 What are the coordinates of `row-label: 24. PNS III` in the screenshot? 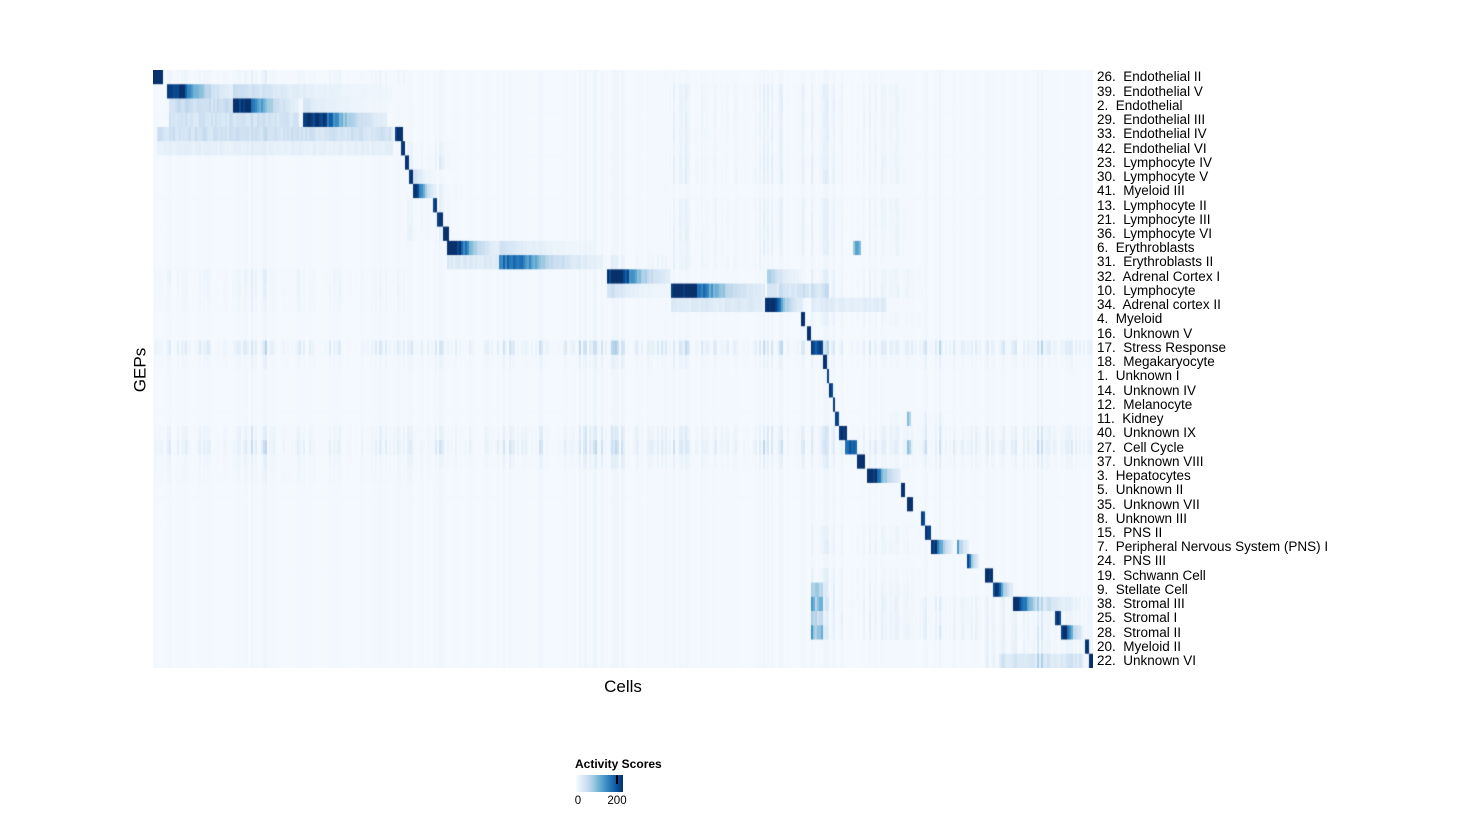 It's located at (1132, 561).